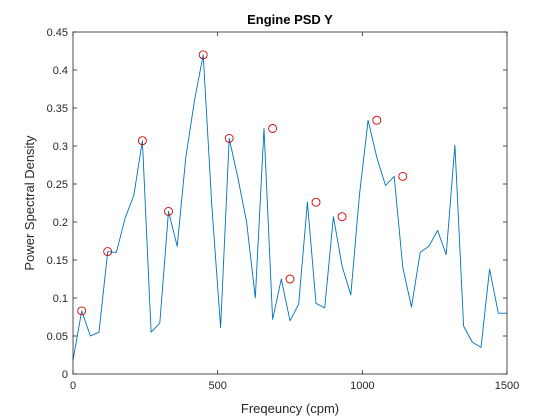 This screenshot has height=420, width=560. I want to click on x-tick-label: 1500, so click(507, 386).